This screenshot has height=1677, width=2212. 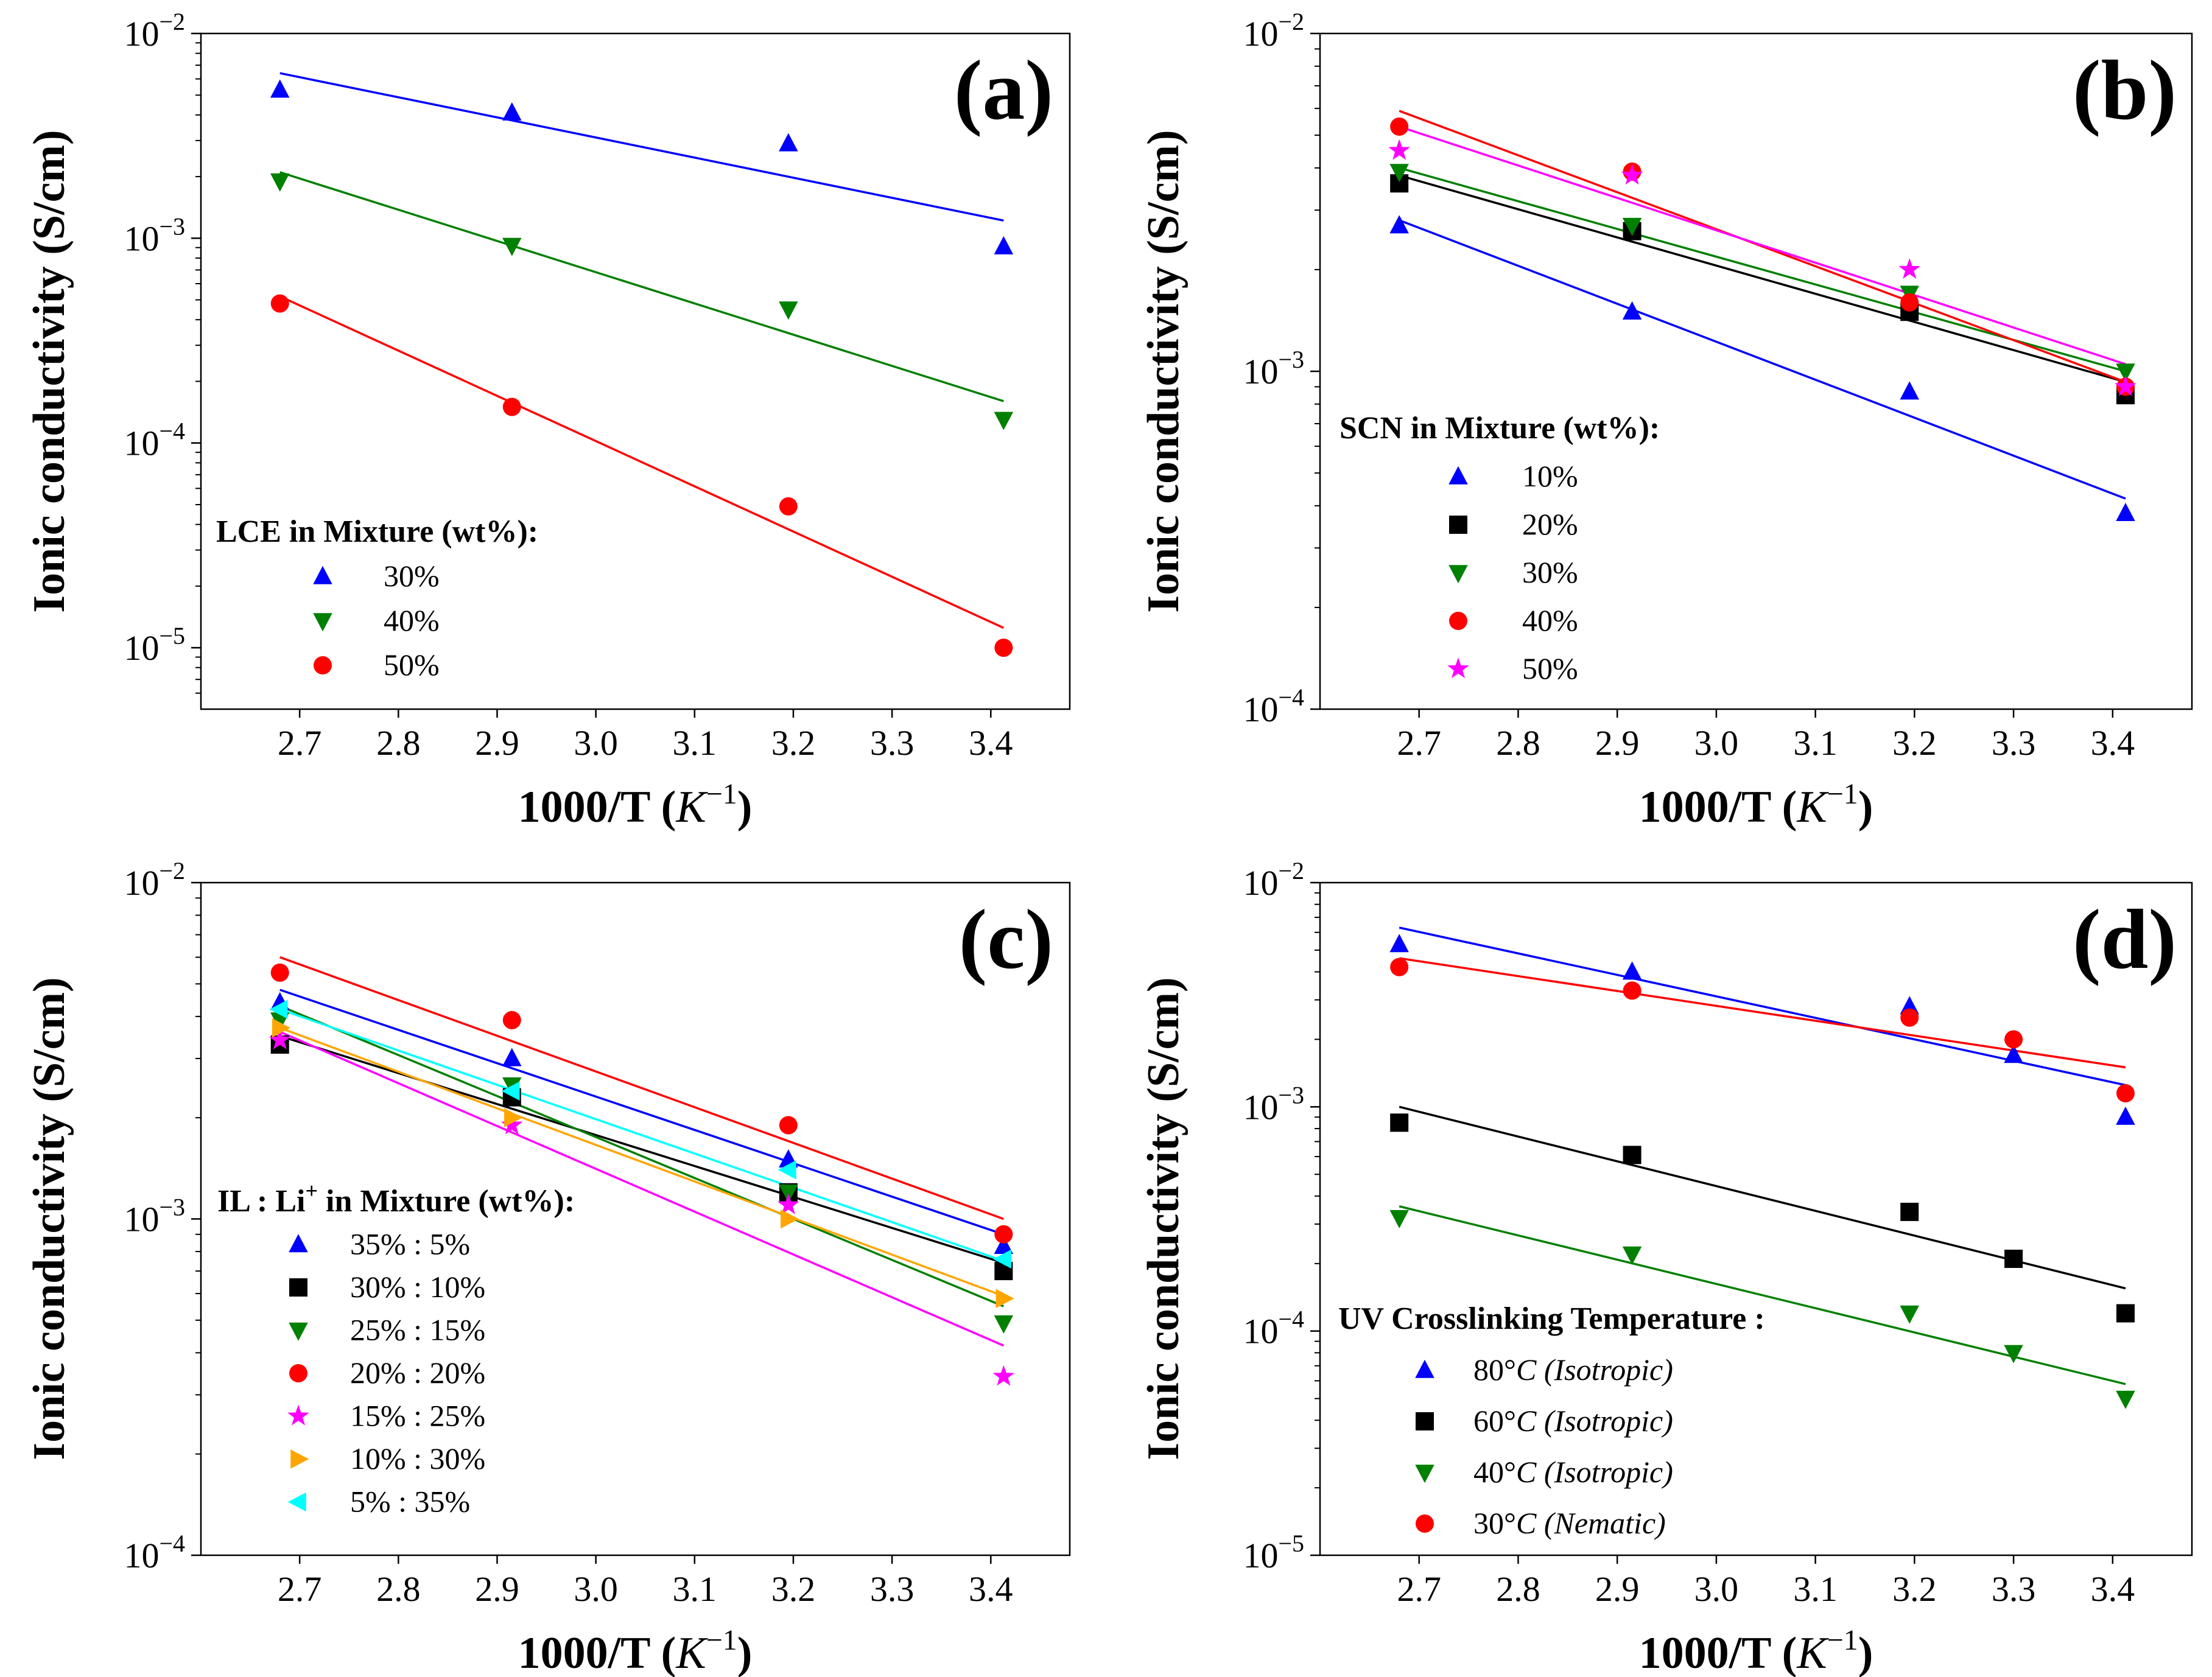 What do you see at coordinates (261, 1201) in the screenshot?
I see `legend-title-prefix: IL : Li` at bounding box center [261, 1201].